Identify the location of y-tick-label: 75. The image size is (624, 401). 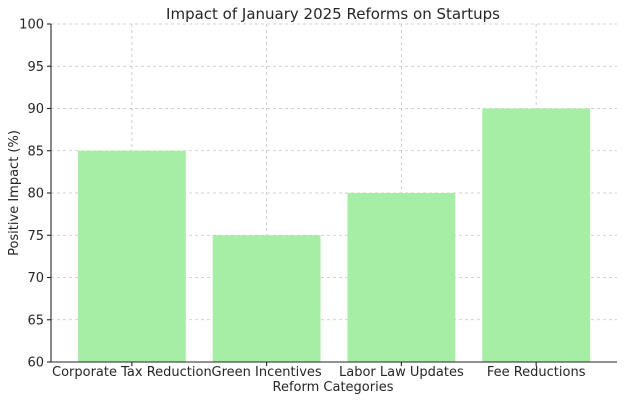
(35, 236).